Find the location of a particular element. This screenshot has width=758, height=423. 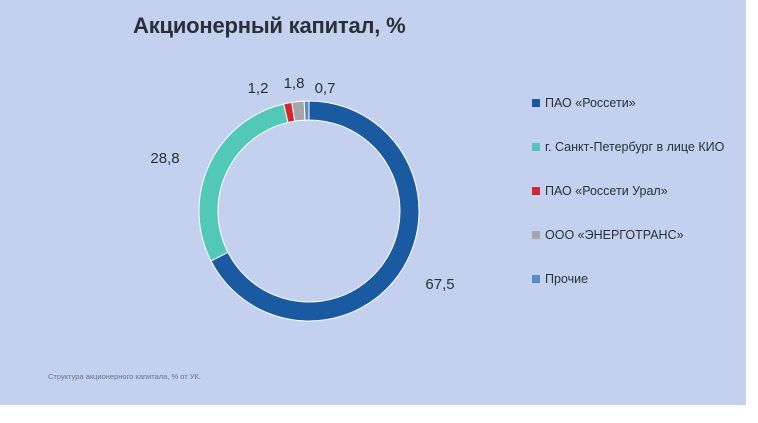

data-label-3: 1,2 is located at coordinates (258, 88).